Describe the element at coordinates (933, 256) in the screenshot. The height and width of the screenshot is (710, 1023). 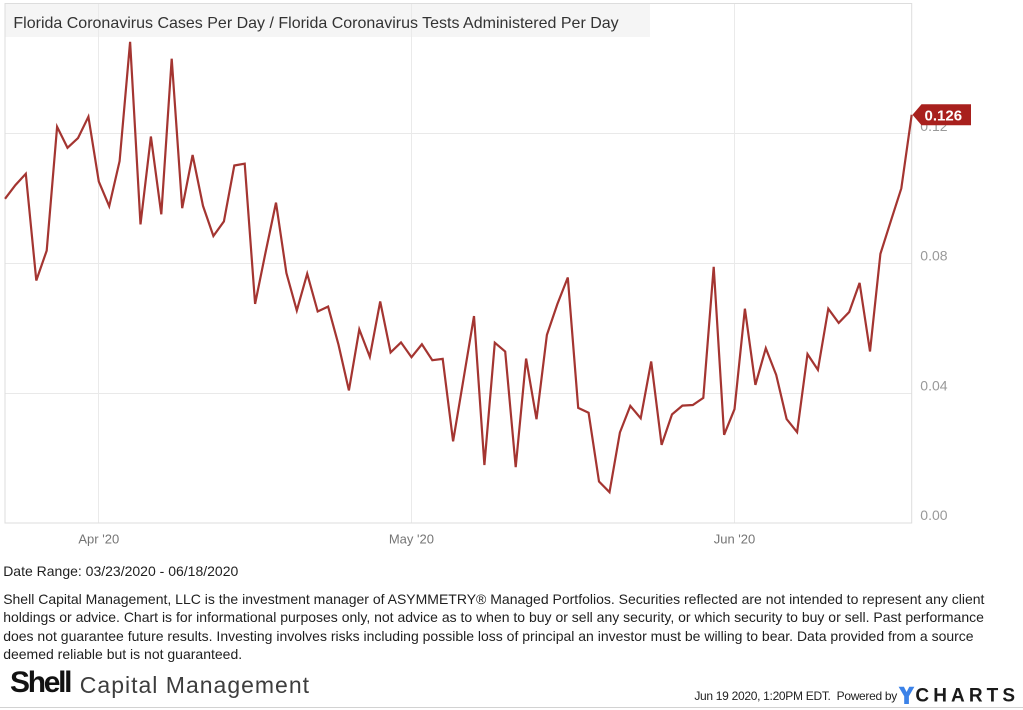
I see `svg-text: 0.08` at that location.